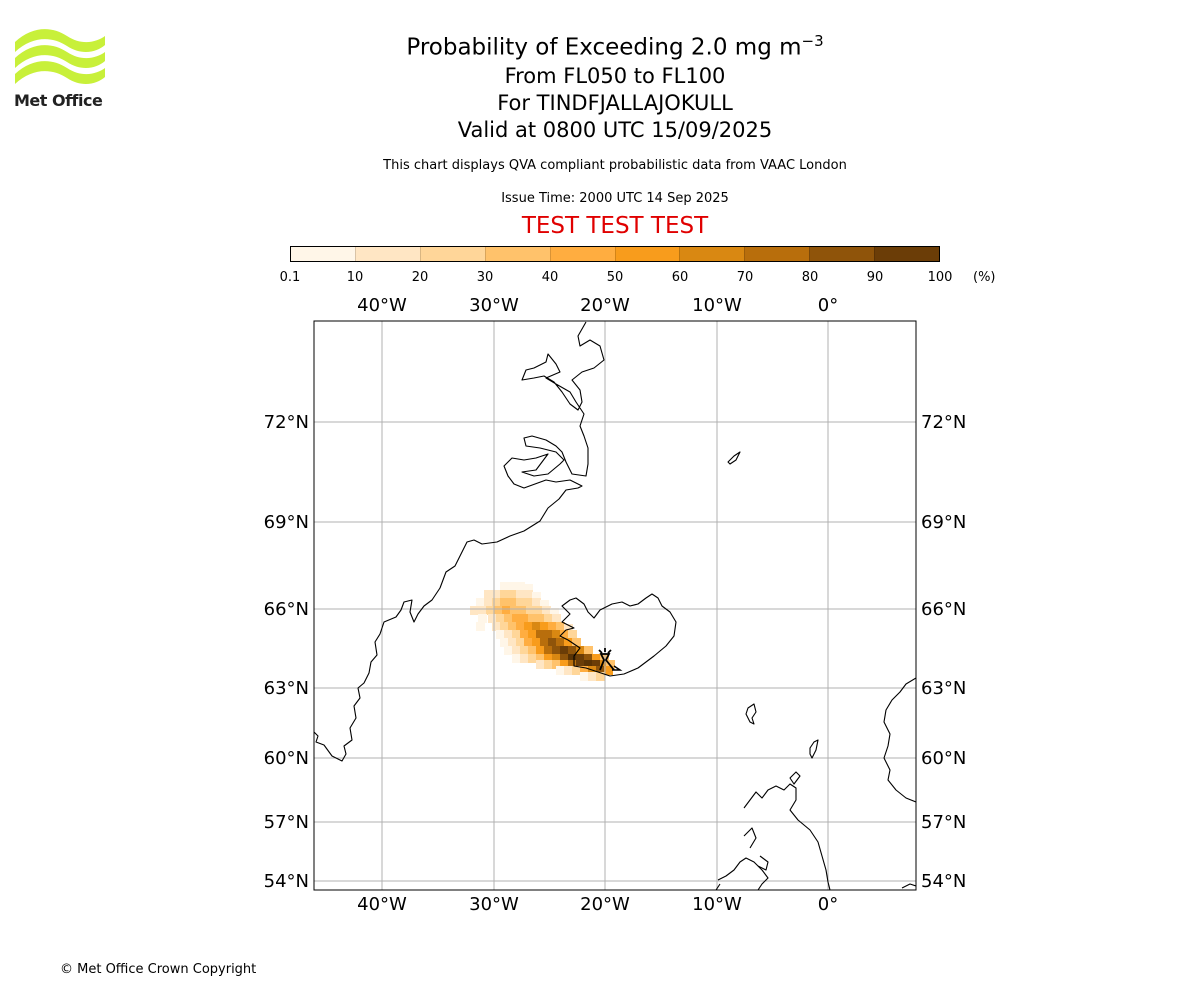 Image resolution: width=1200 pixels, height=1000 pixels. I want to click on ash-probability-plume, so click(542, 631).